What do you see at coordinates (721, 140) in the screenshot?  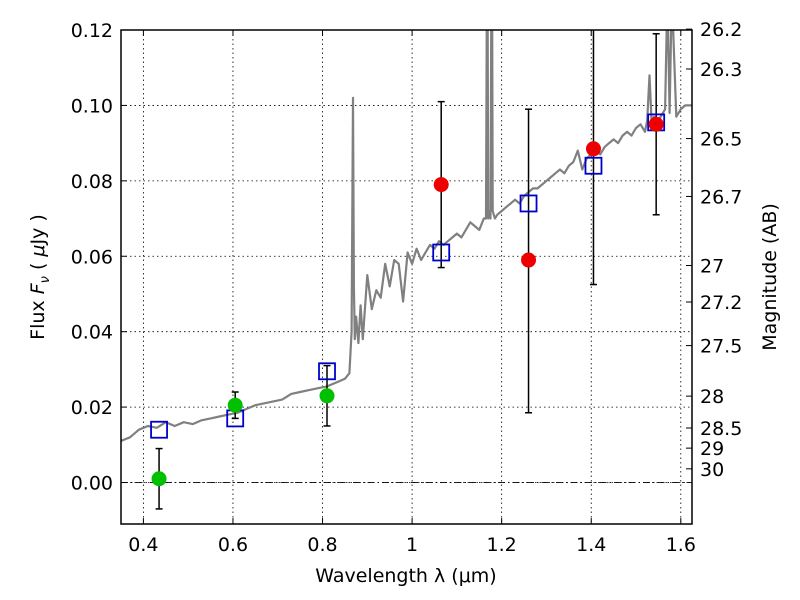 I see `mag-tick-label: 26.5` at bounding box center [721, 140].